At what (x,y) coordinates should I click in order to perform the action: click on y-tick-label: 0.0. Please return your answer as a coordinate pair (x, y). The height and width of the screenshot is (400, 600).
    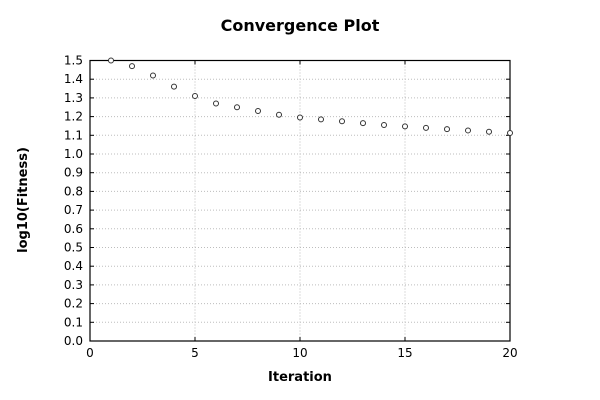
    Looking at the image, I should click on (73, 341).